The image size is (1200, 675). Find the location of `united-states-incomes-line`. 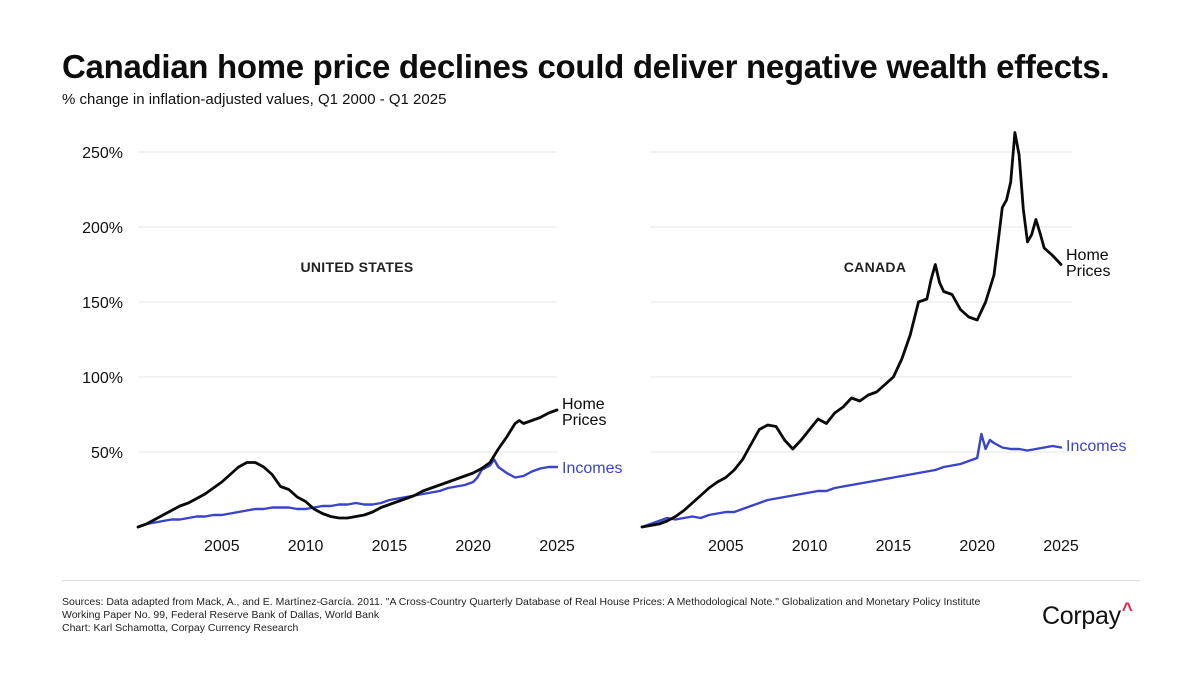

united-states-incomes-line is located at coordinates (347, 493).